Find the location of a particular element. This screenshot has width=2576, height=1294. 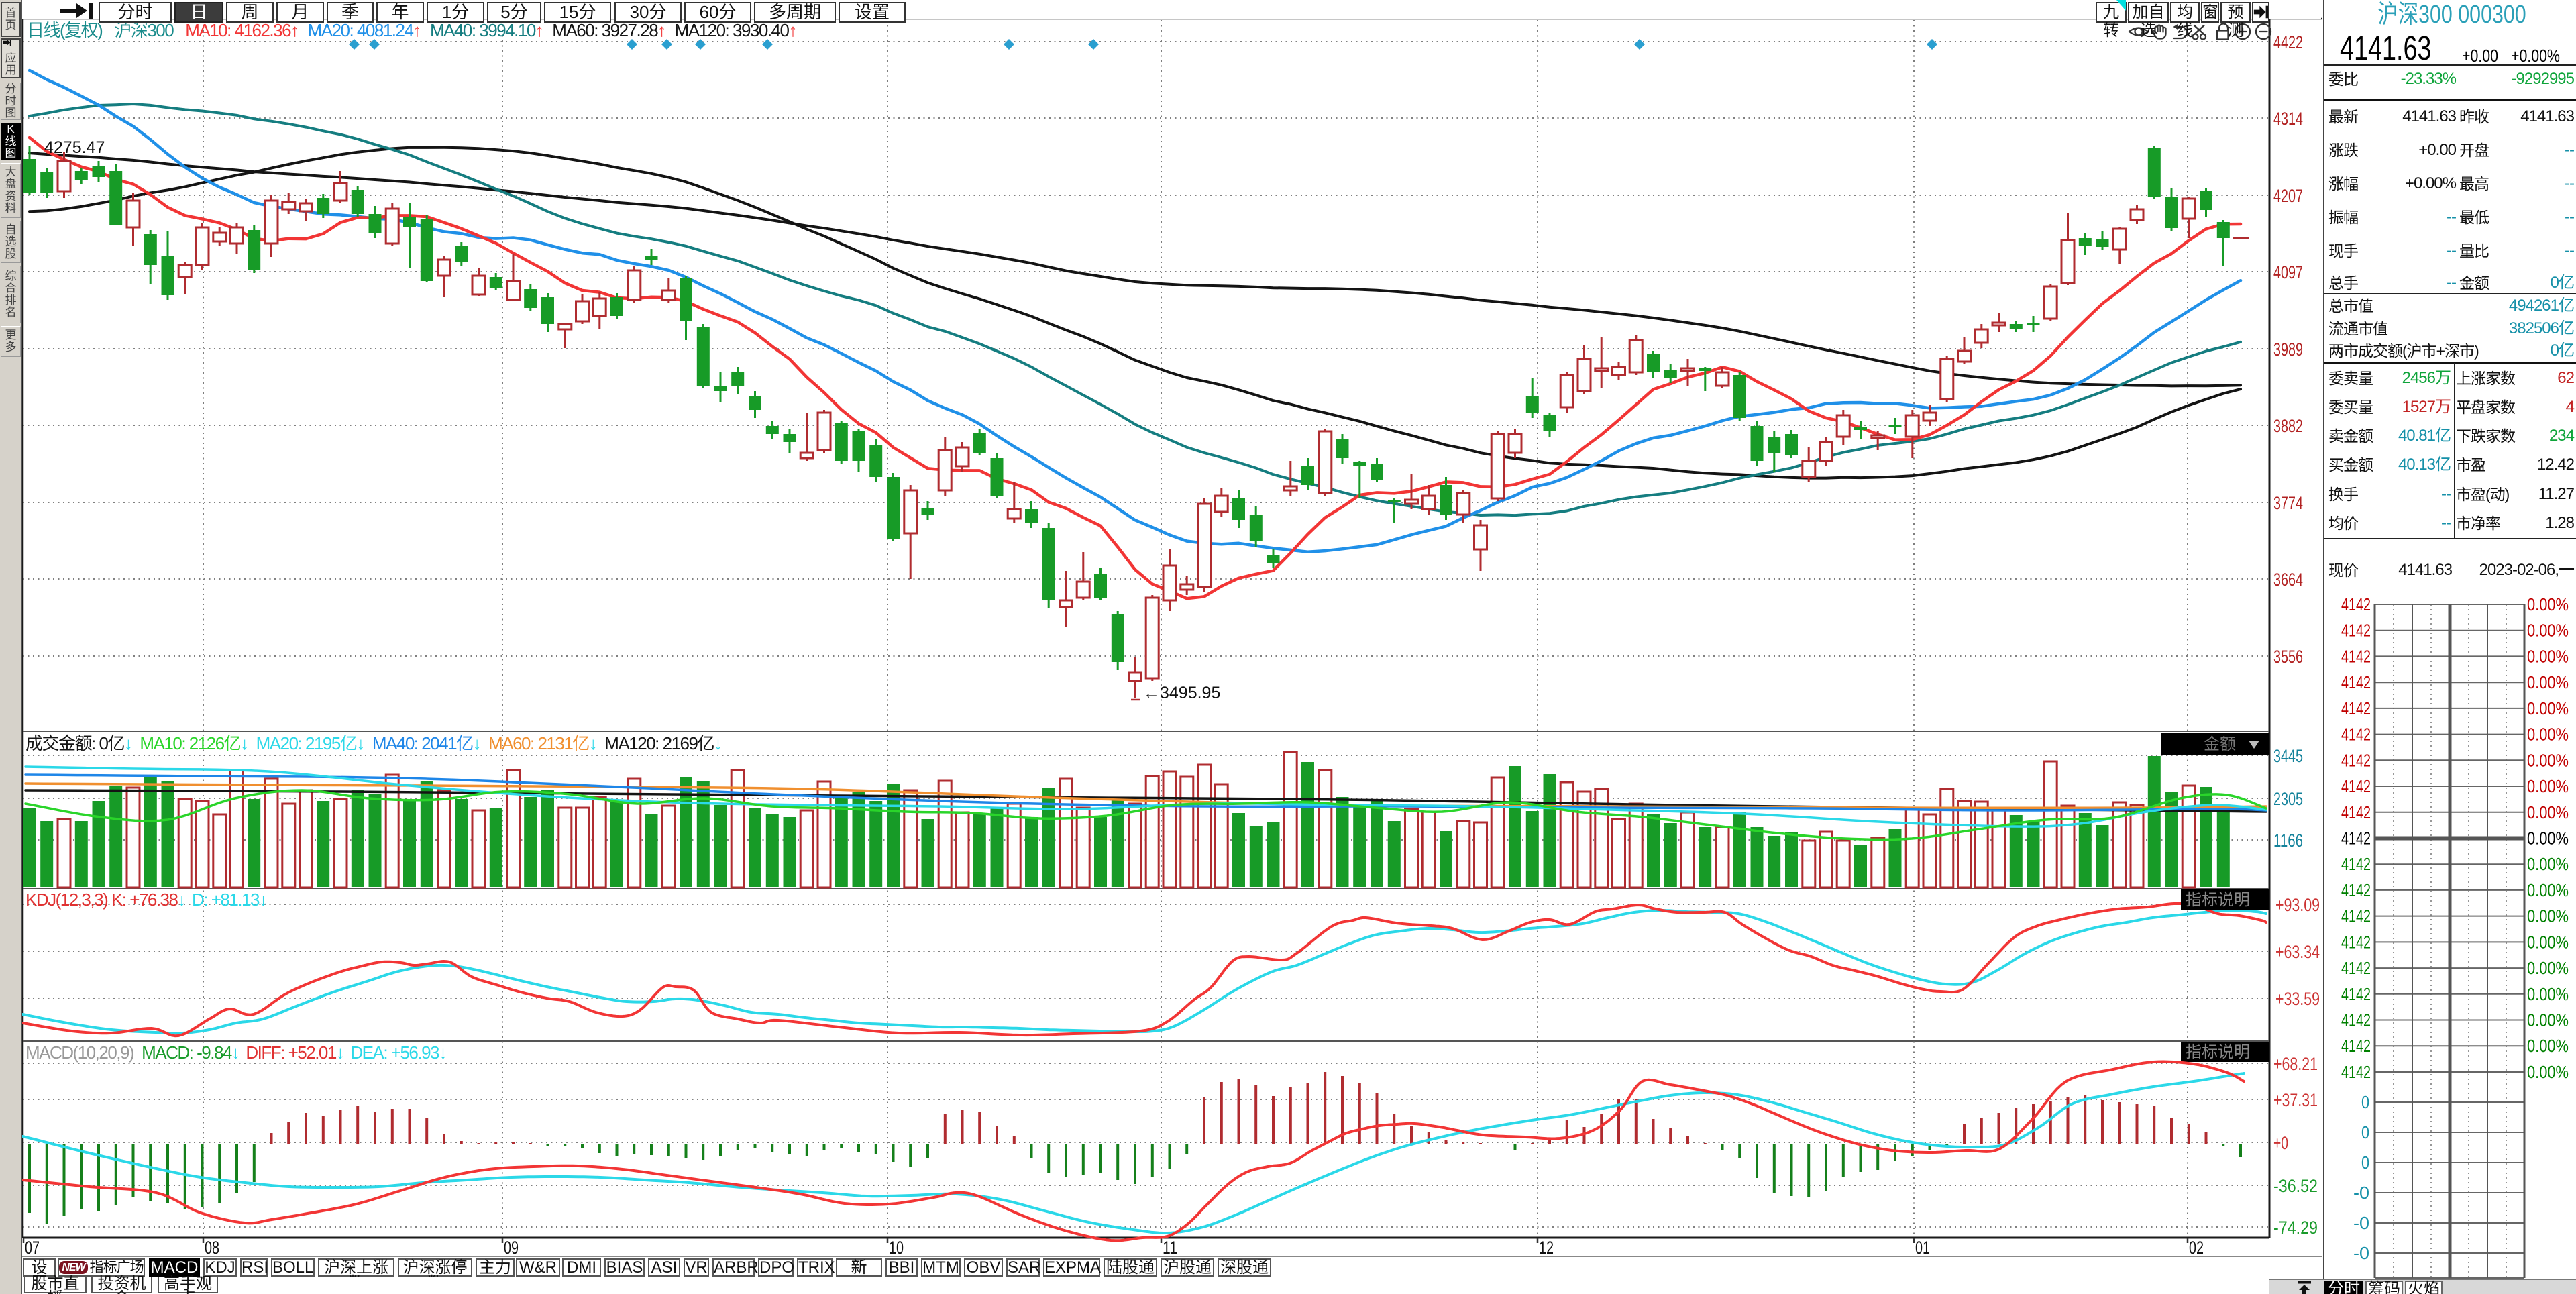

svg-text: +68.21 is located at coordinates (2295, 1064).